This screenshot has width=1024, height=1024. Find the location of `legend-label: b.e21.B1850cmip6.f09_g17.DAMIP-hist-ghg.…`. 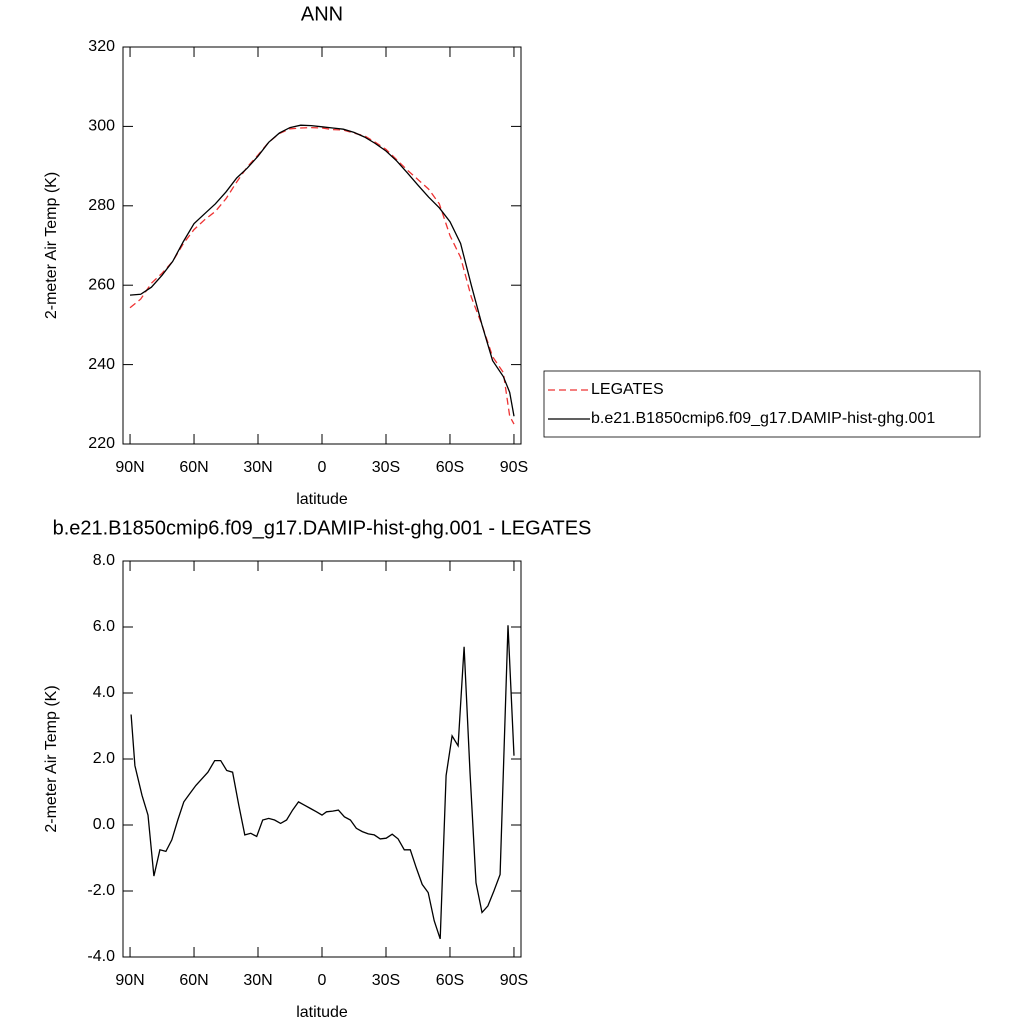

legend-label: b.e21.B1850cmip6.f09_g17.DAMIP-hist-ghg.… is located at coordinates (763, 418).